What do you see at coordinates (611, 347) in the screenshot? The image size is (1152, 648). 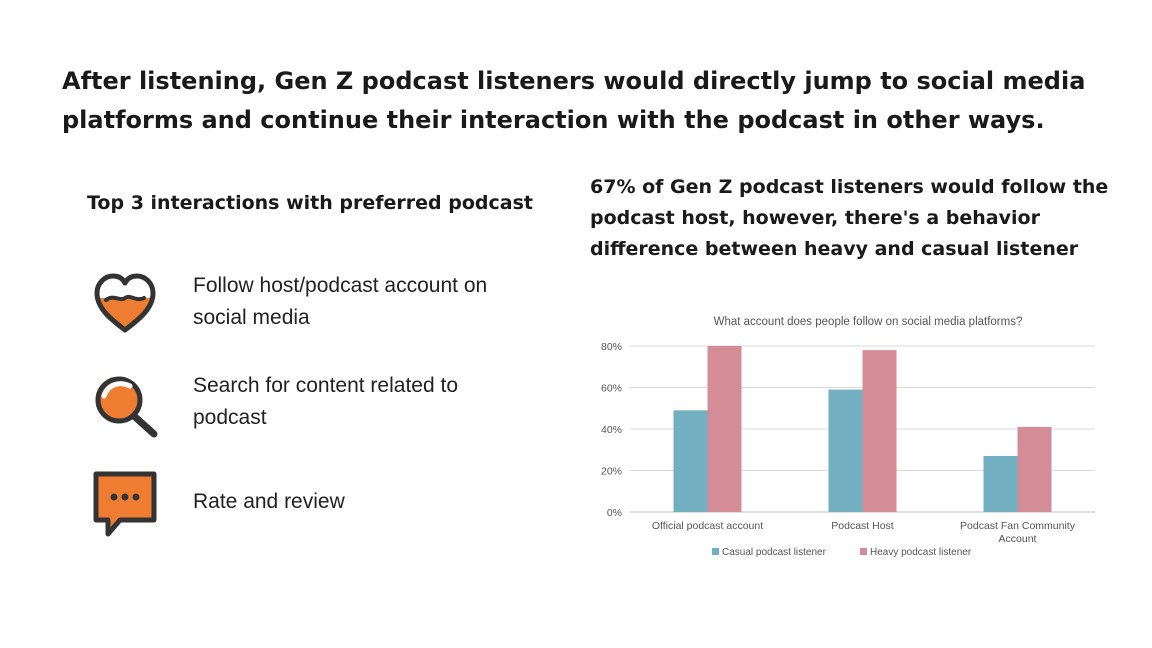 I see `y-tick-label: 80%` at bounding box center [611, 347].